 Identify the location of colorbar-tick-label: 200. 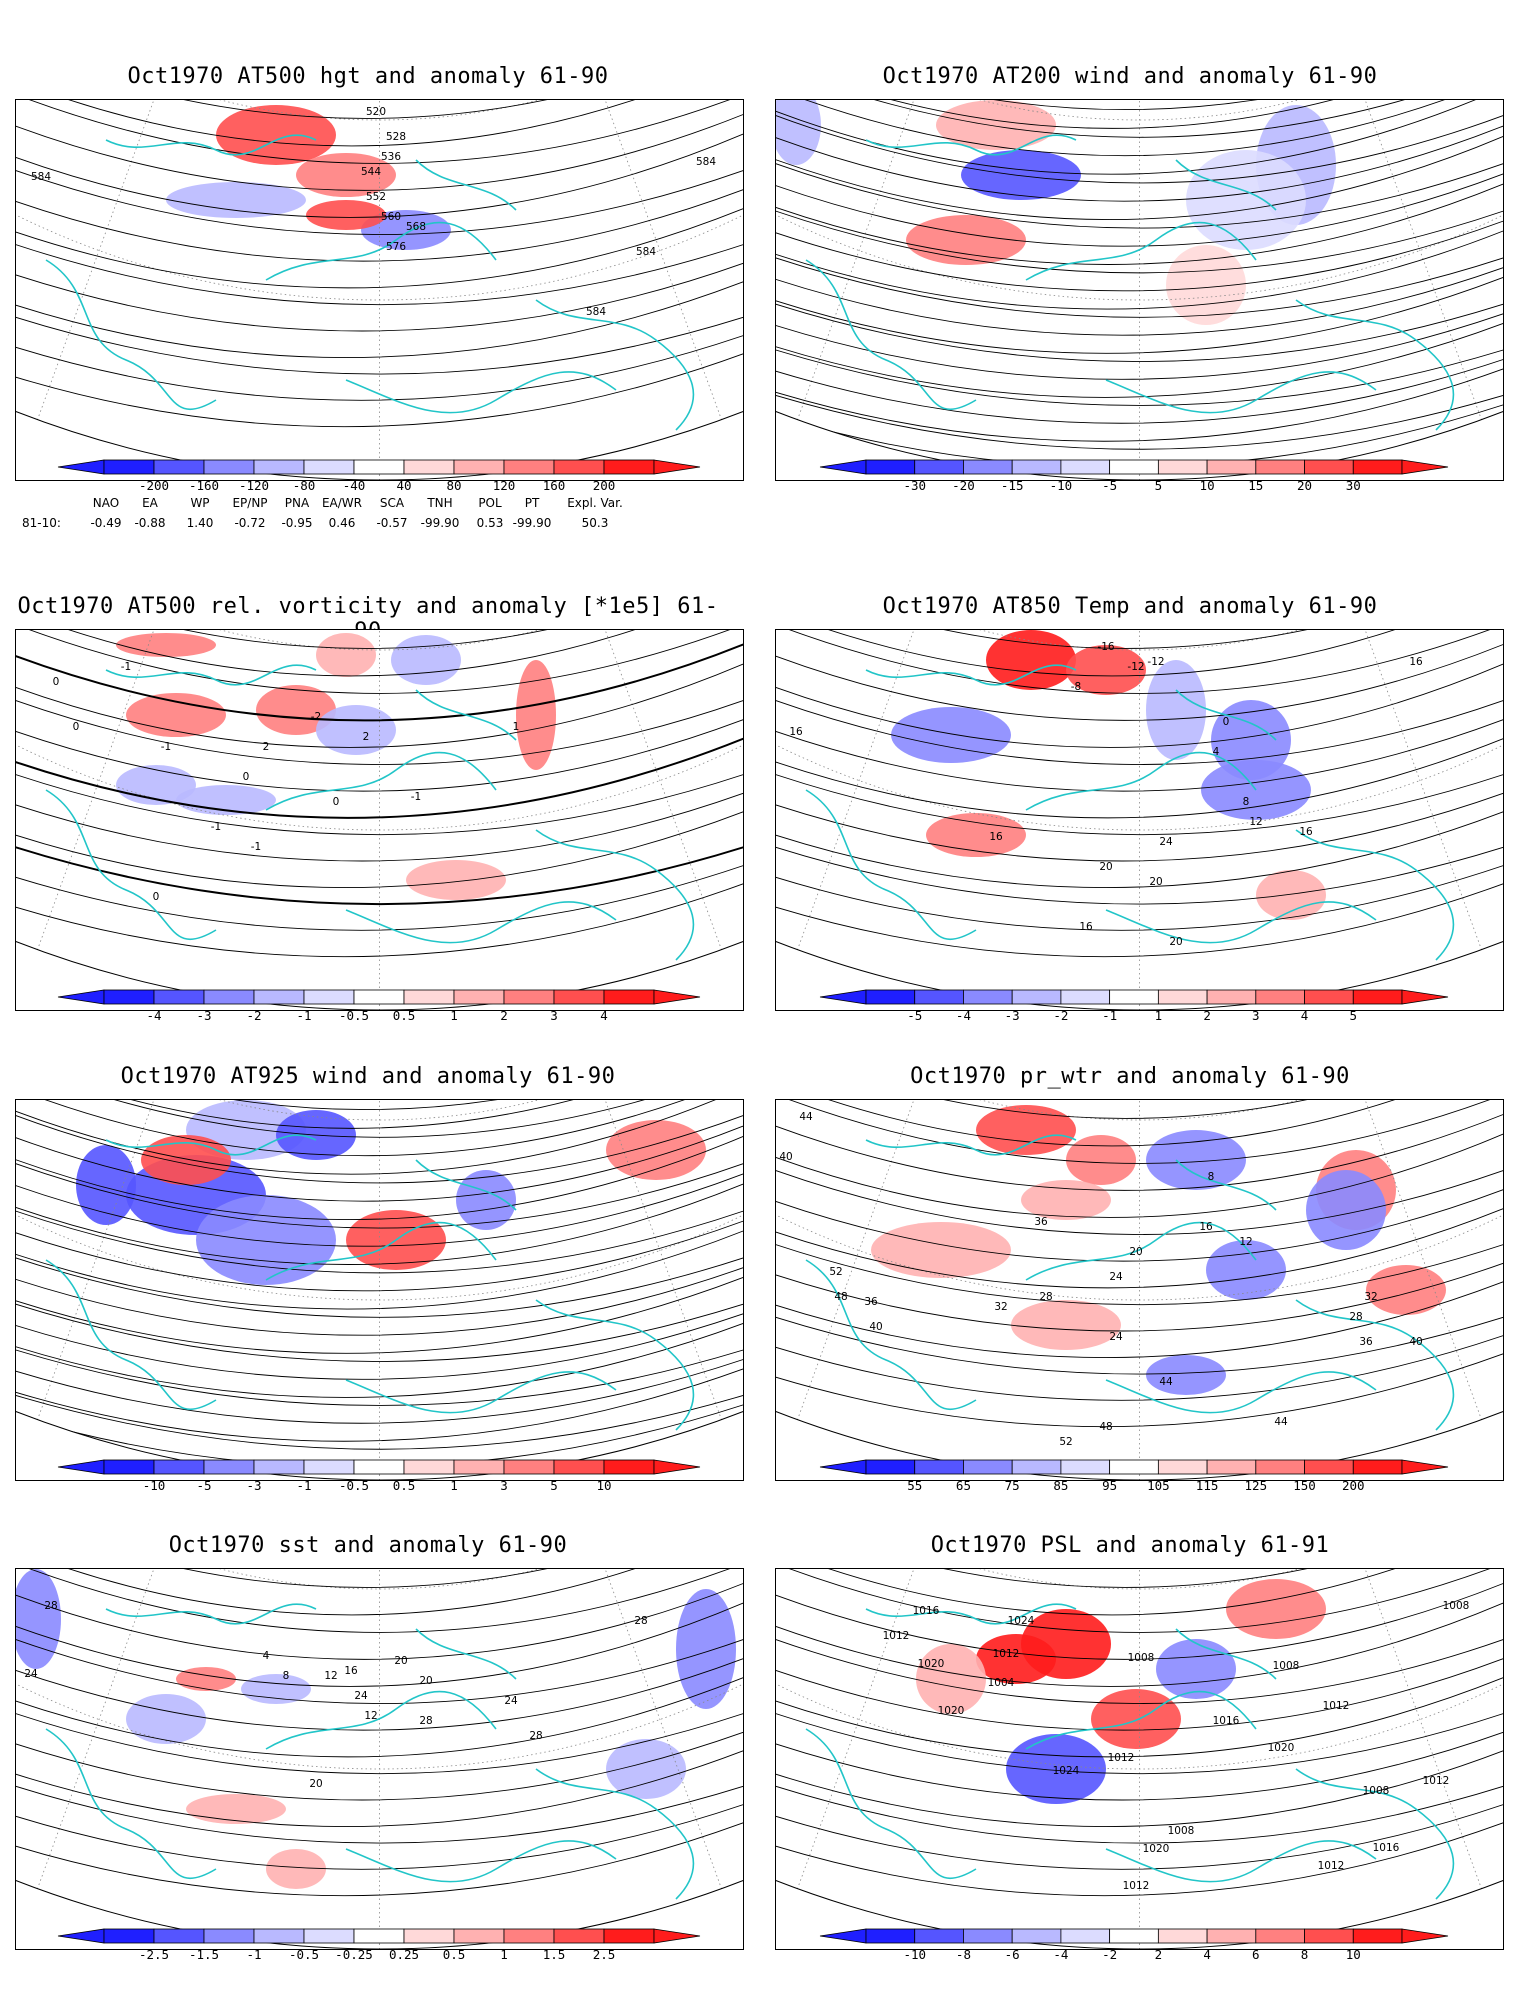
(604, 485).